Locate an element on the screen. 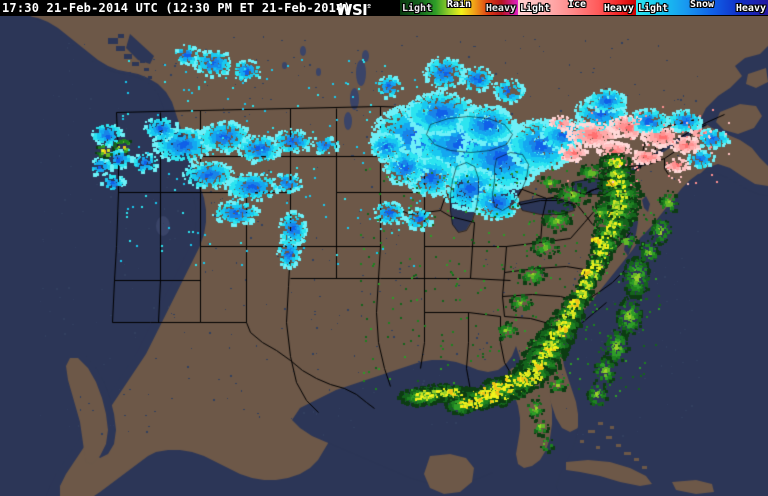  snow-title-label: Snow is located at coordinates (702, 5).